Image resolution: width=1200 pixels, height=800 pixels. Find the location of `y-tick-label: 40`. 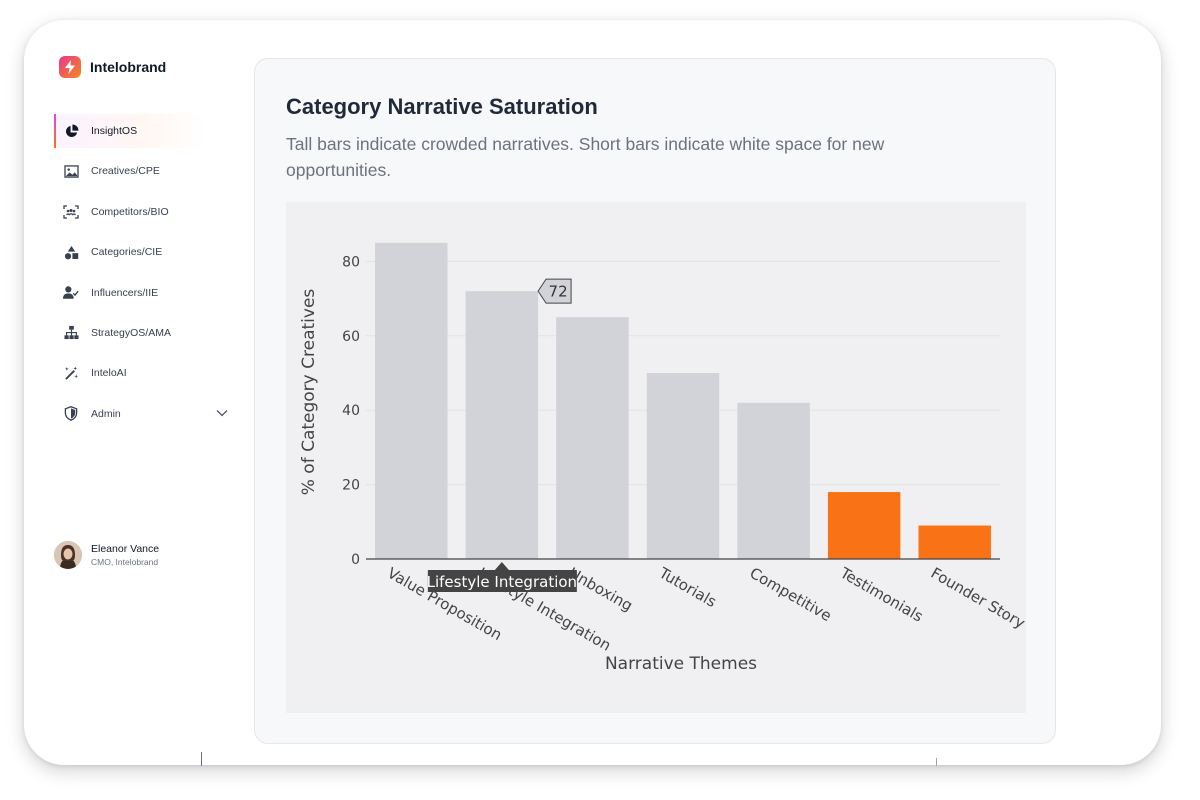

y-tick-label: 40 is located at coordinates (351, 411).